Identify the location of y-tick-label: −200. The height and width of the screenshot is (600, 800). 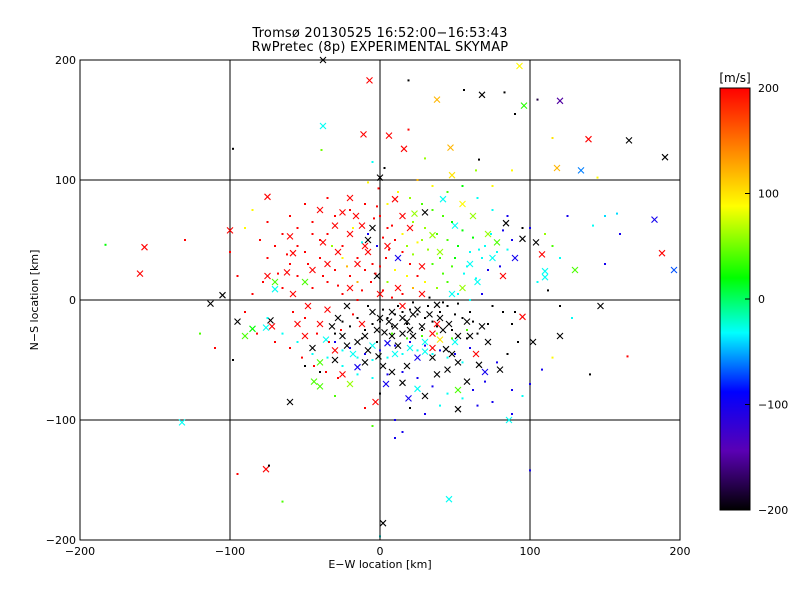
(61, 540).